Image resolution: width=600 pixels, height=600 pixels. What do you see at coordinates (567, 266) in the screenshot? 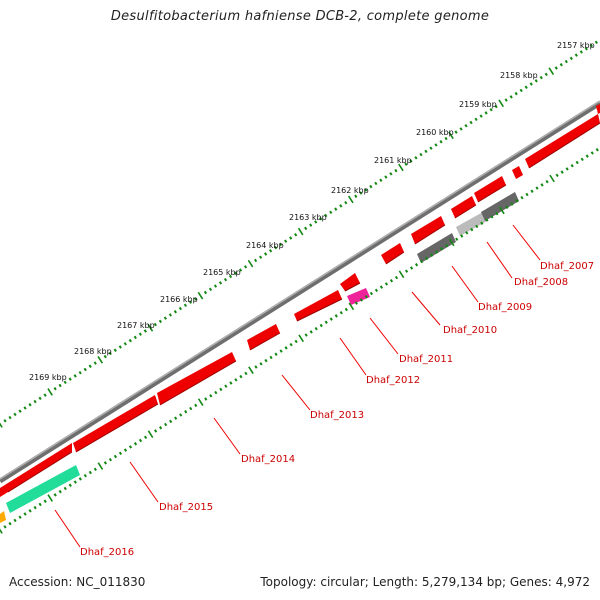
I see `gene-label: Dhaf_2007` at bounding box center [567, 266].